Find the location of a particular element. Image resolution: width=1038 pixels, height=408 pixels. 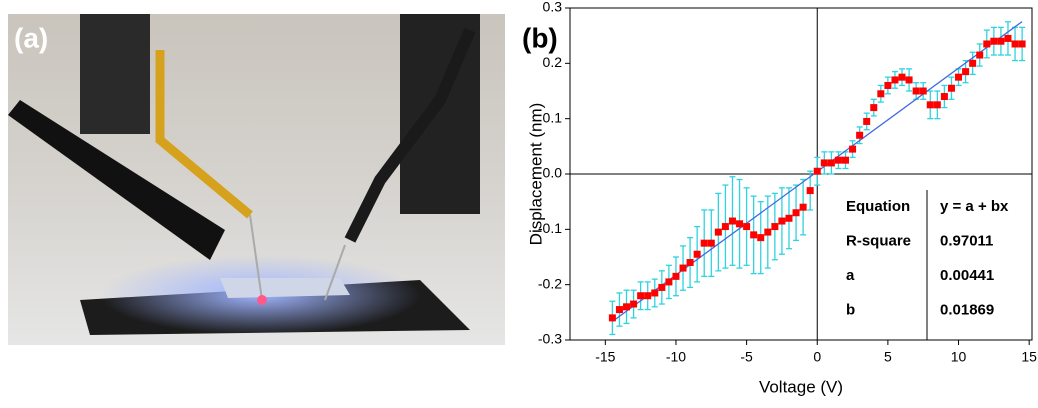

fit-table-label: a is located at coordinates (850, 275).